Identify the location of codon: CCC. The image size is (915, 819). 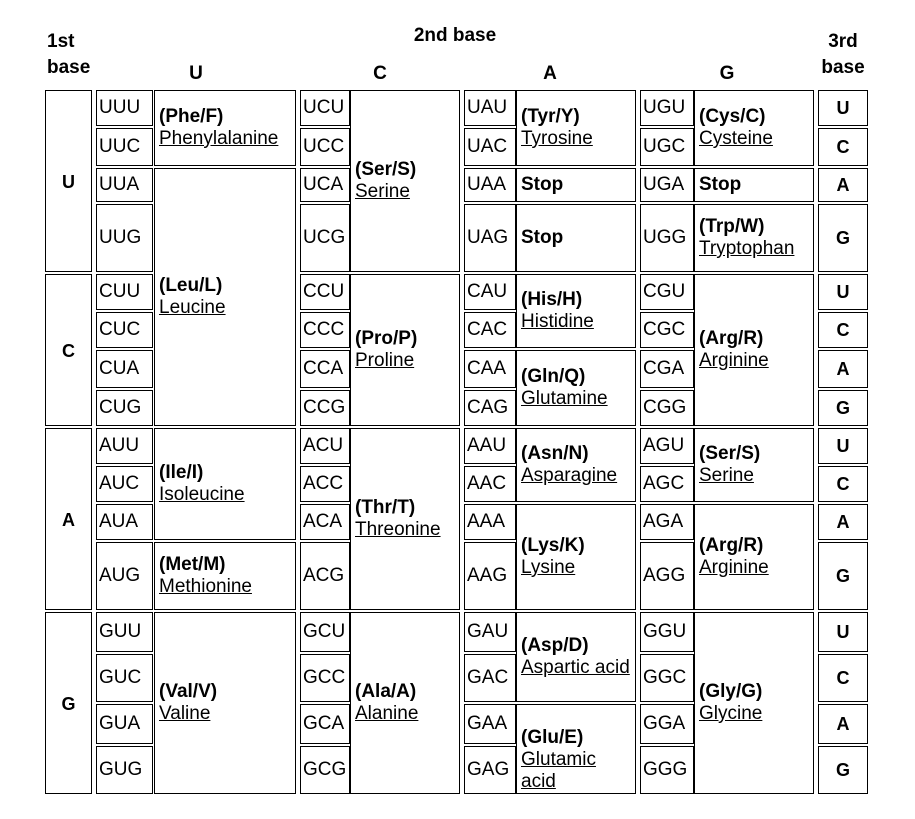
(324, 329).